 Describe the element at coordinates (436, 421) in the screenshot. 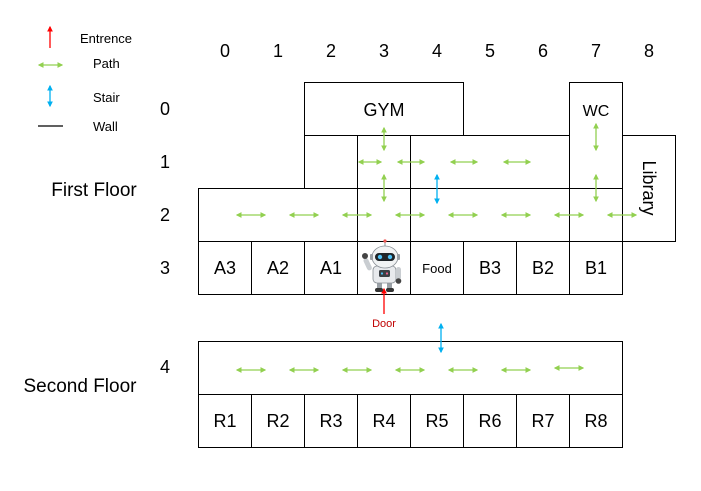

I see `room-label: R5` at that location.